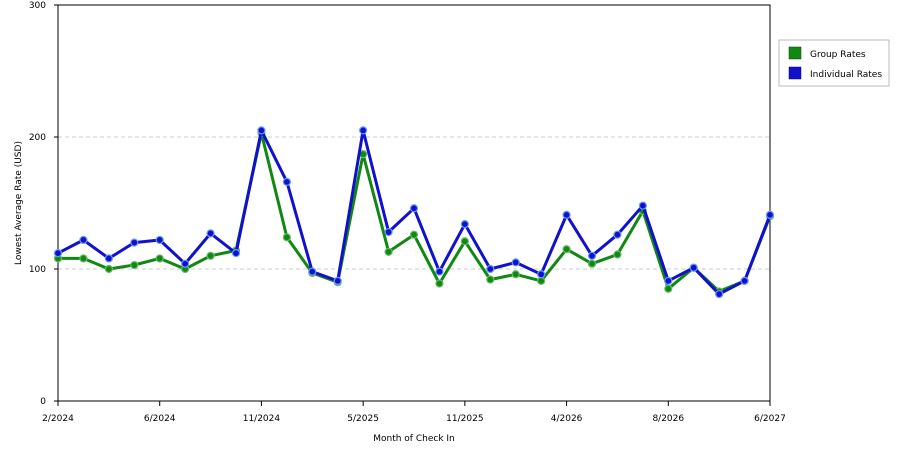 Image resolution: width=900 pixels, height=450 pixels. What do you see at coordinates (43, 402) in the screenshot?
I see `y-tick-label: 0` at bounding box center [43, 402].